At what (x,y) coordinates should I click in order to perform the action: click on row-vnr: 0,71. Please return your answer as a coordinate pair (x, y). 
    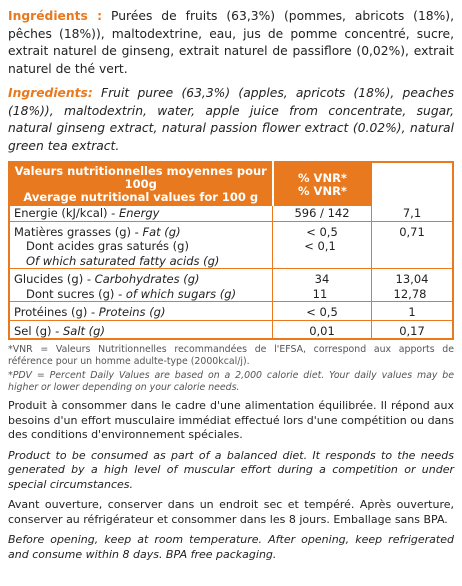
    Looking at the image, I should click on (412, 229).